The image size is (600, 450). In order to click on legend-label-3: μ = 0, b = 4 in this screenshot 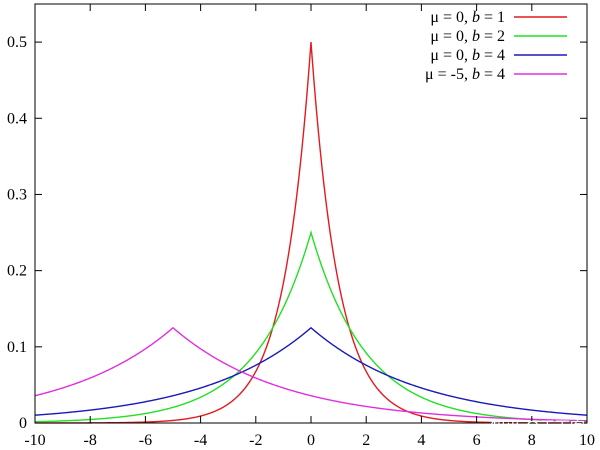, I will do `click(467, 55)`.